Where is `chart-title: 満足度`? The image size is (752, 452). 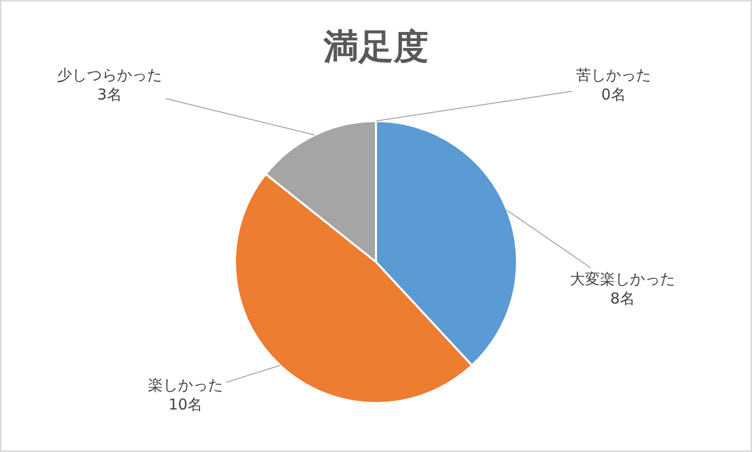 chart-title: 満足度 is located at coordinates (375, 47).